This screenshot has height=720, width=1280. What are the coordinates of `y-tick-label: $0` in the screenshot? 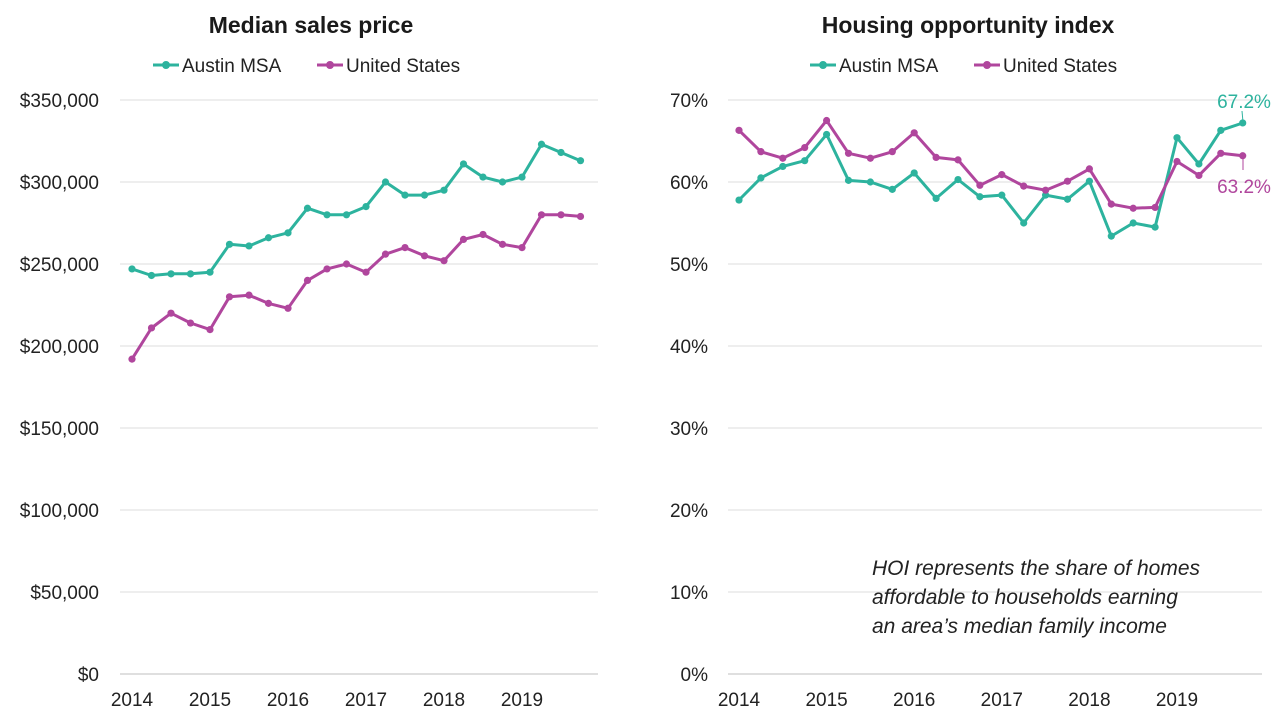 It's located at (88, 675).